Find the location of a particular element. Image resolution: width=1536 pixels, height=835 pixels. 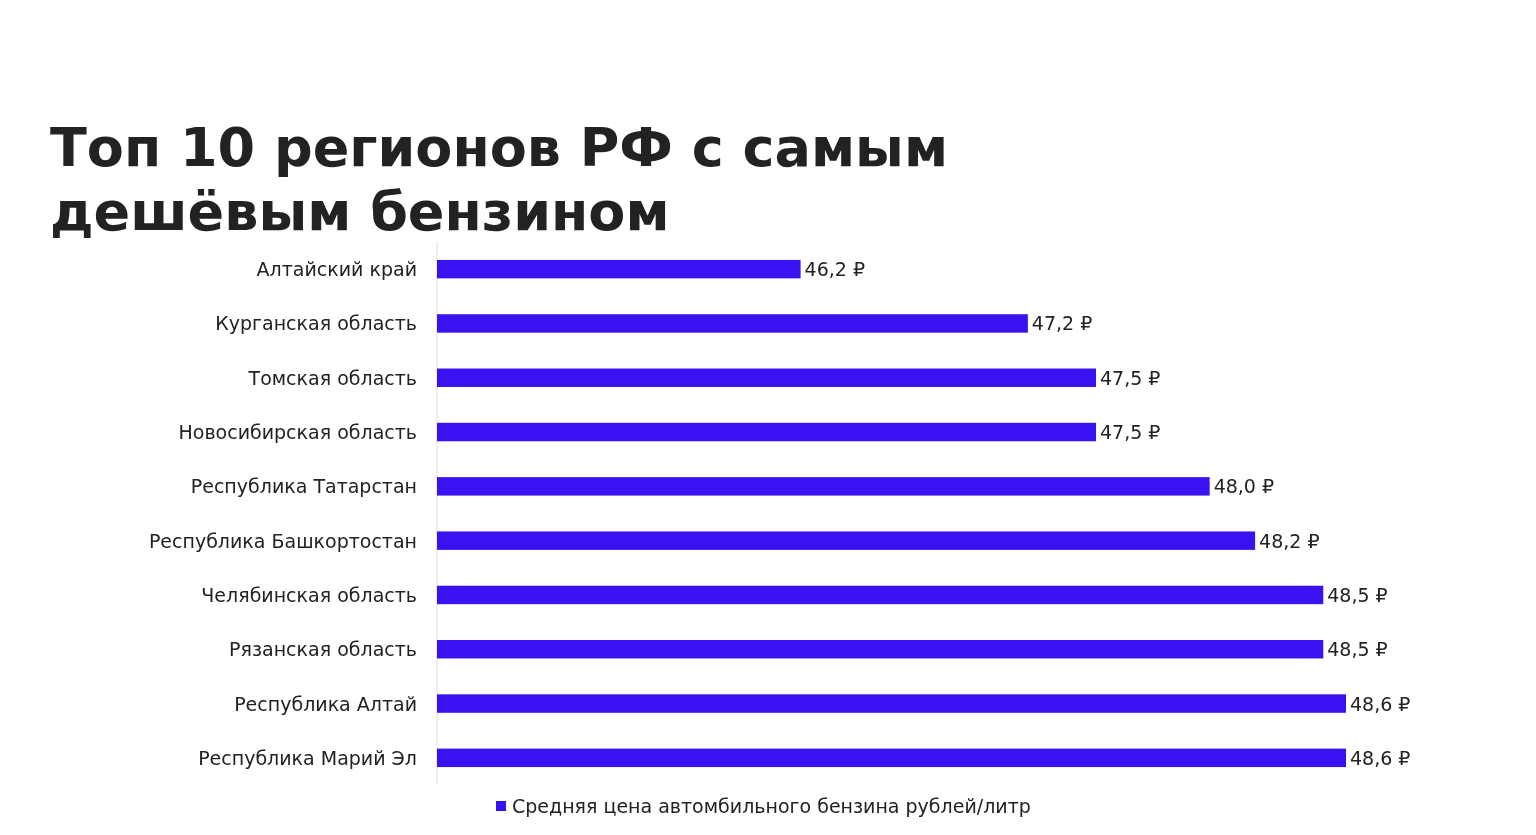

y-tick-label: Алтайский край is located at coordinates (336, 269).